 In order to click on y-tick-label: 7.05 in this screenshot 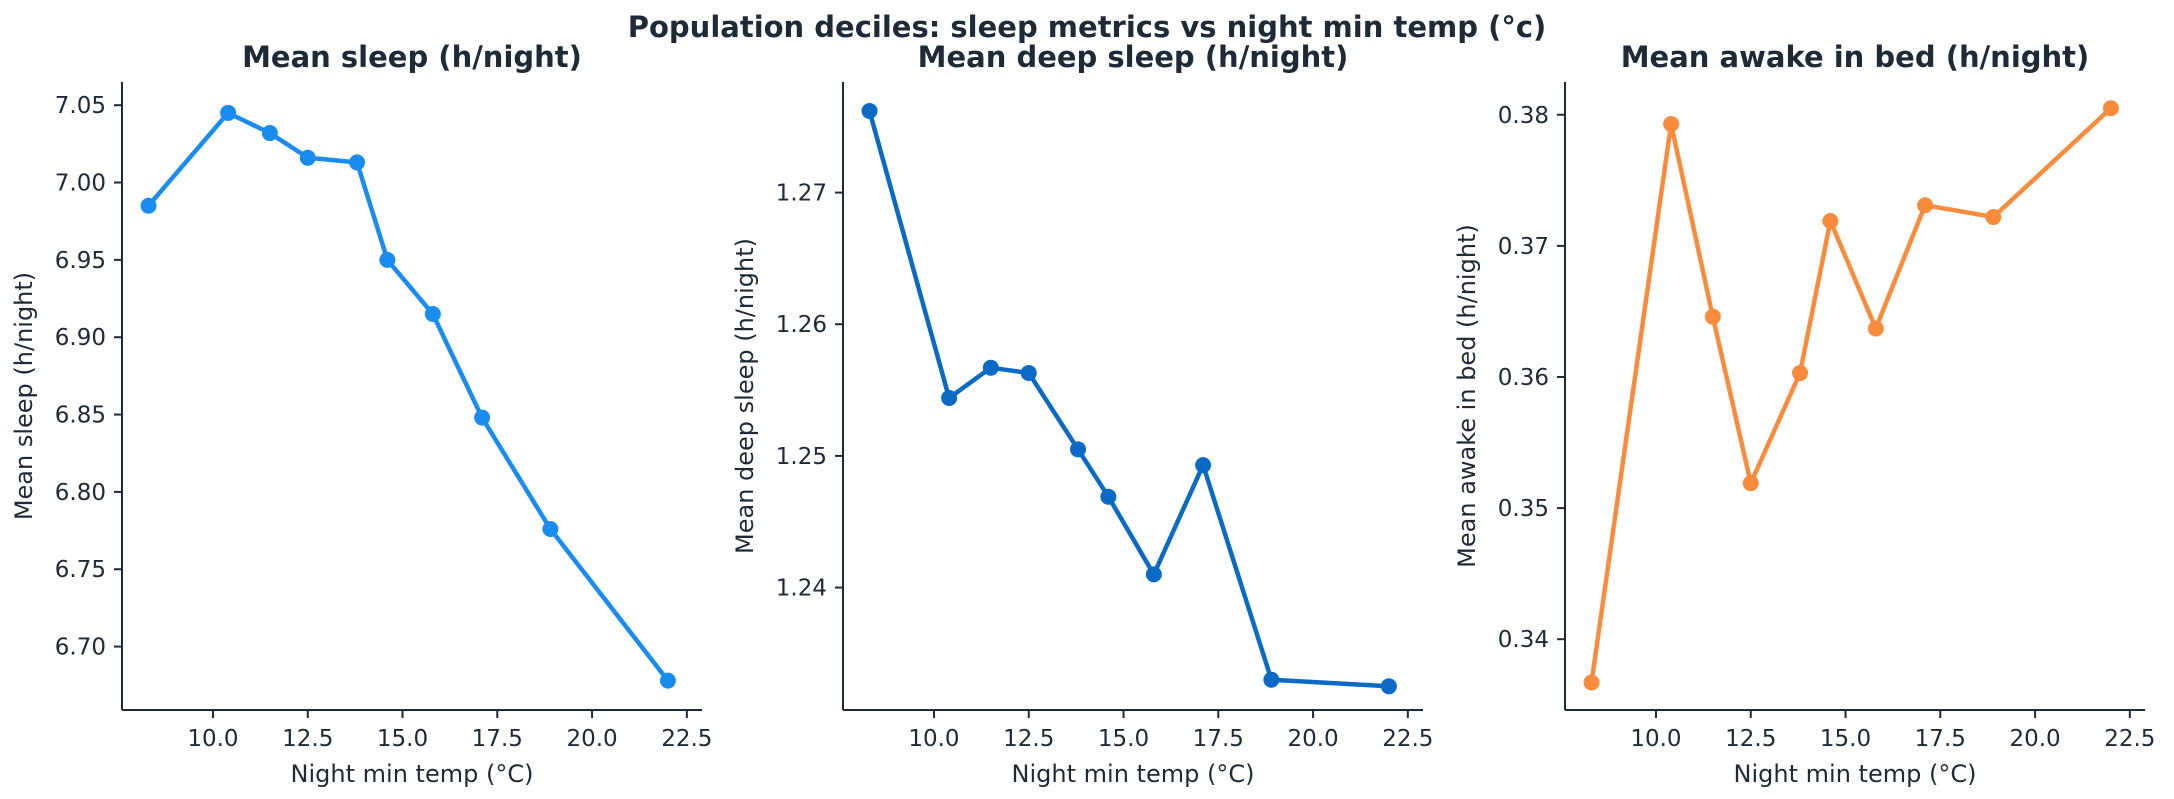, I will do `click(80, 106)`.